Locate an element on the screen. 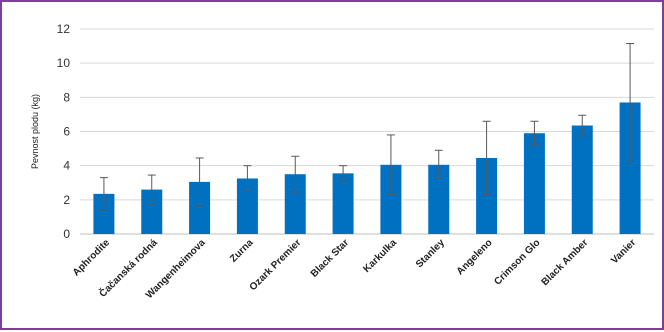 This screenshot has width=664, height=332. y-tick-label: 6 is located at coordinates (66, 132).